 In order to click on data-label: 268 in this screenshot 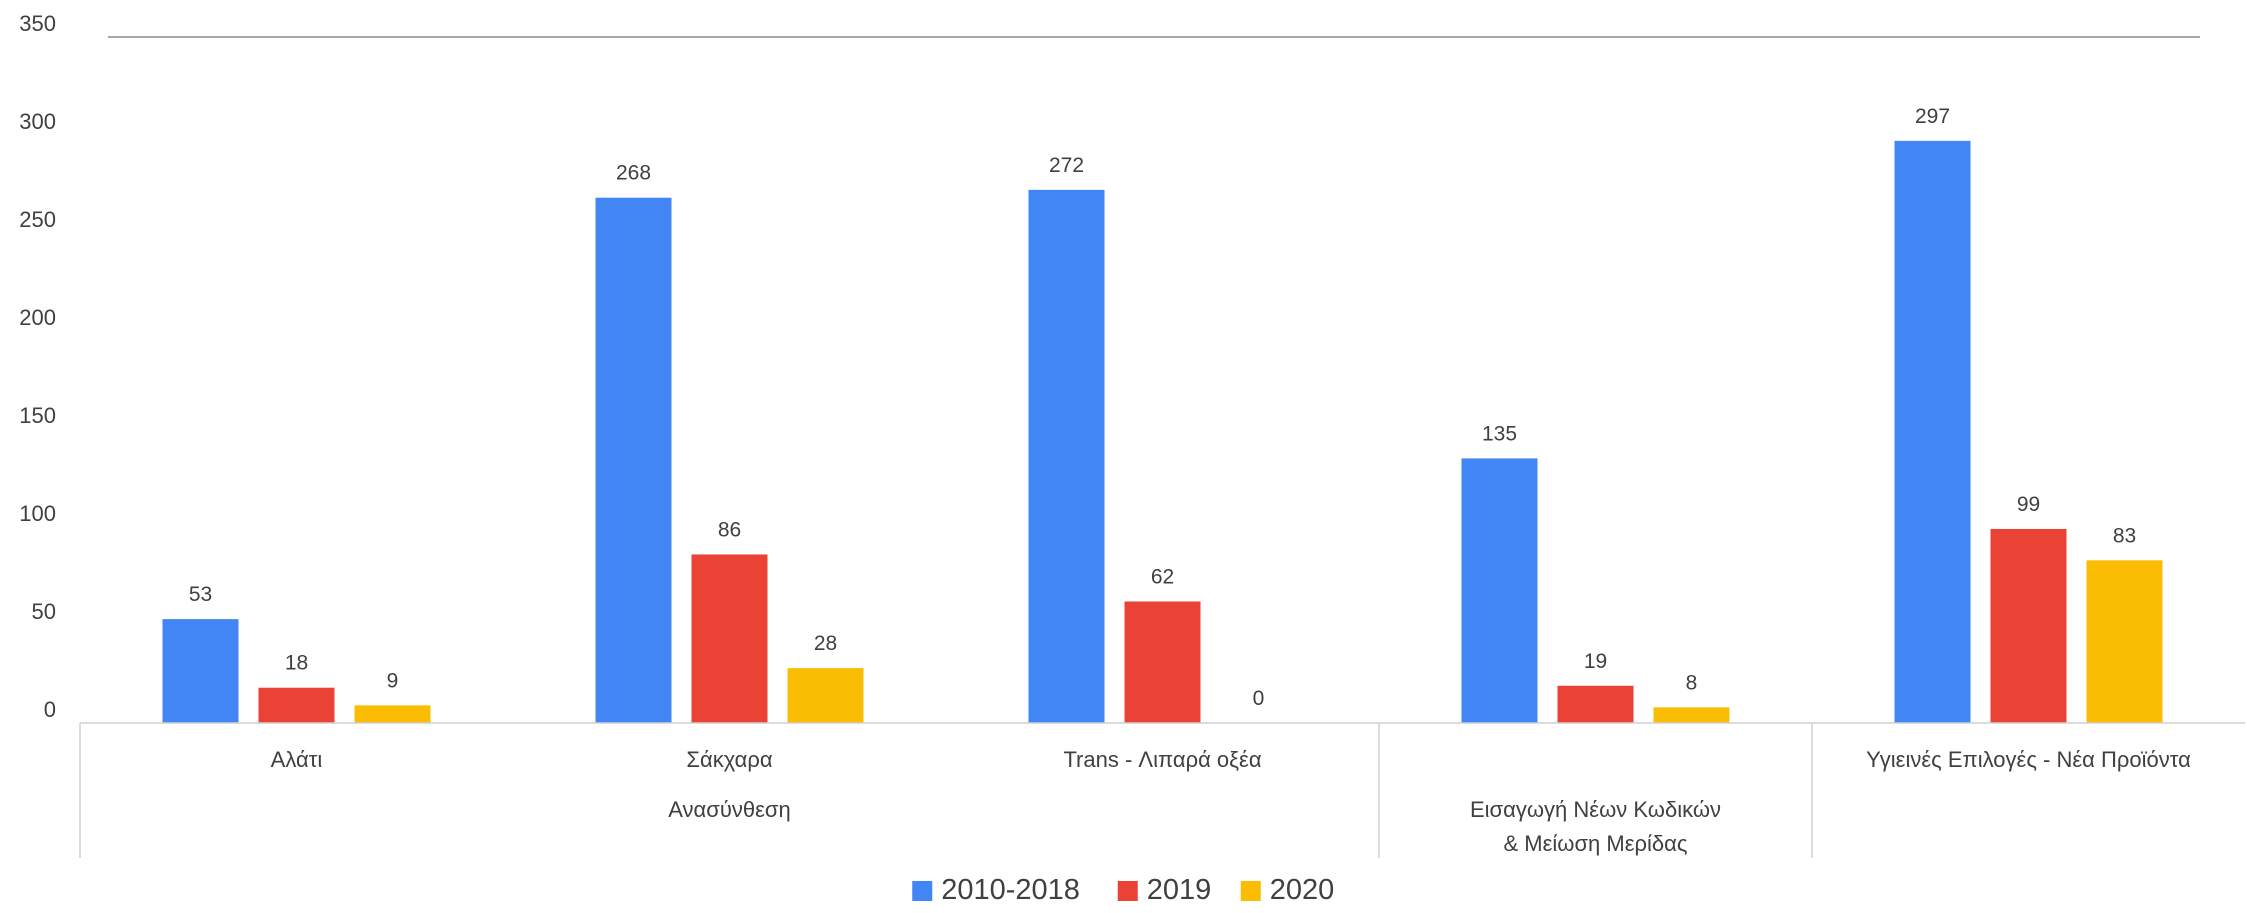, I will do `click(633, 173)`.